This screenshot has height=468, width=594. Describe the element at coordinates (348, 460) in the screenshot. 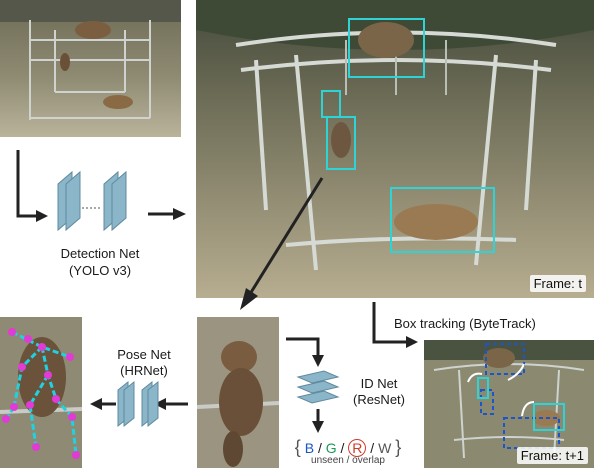

I see `id-class-note: unseen / overlap` at that location.